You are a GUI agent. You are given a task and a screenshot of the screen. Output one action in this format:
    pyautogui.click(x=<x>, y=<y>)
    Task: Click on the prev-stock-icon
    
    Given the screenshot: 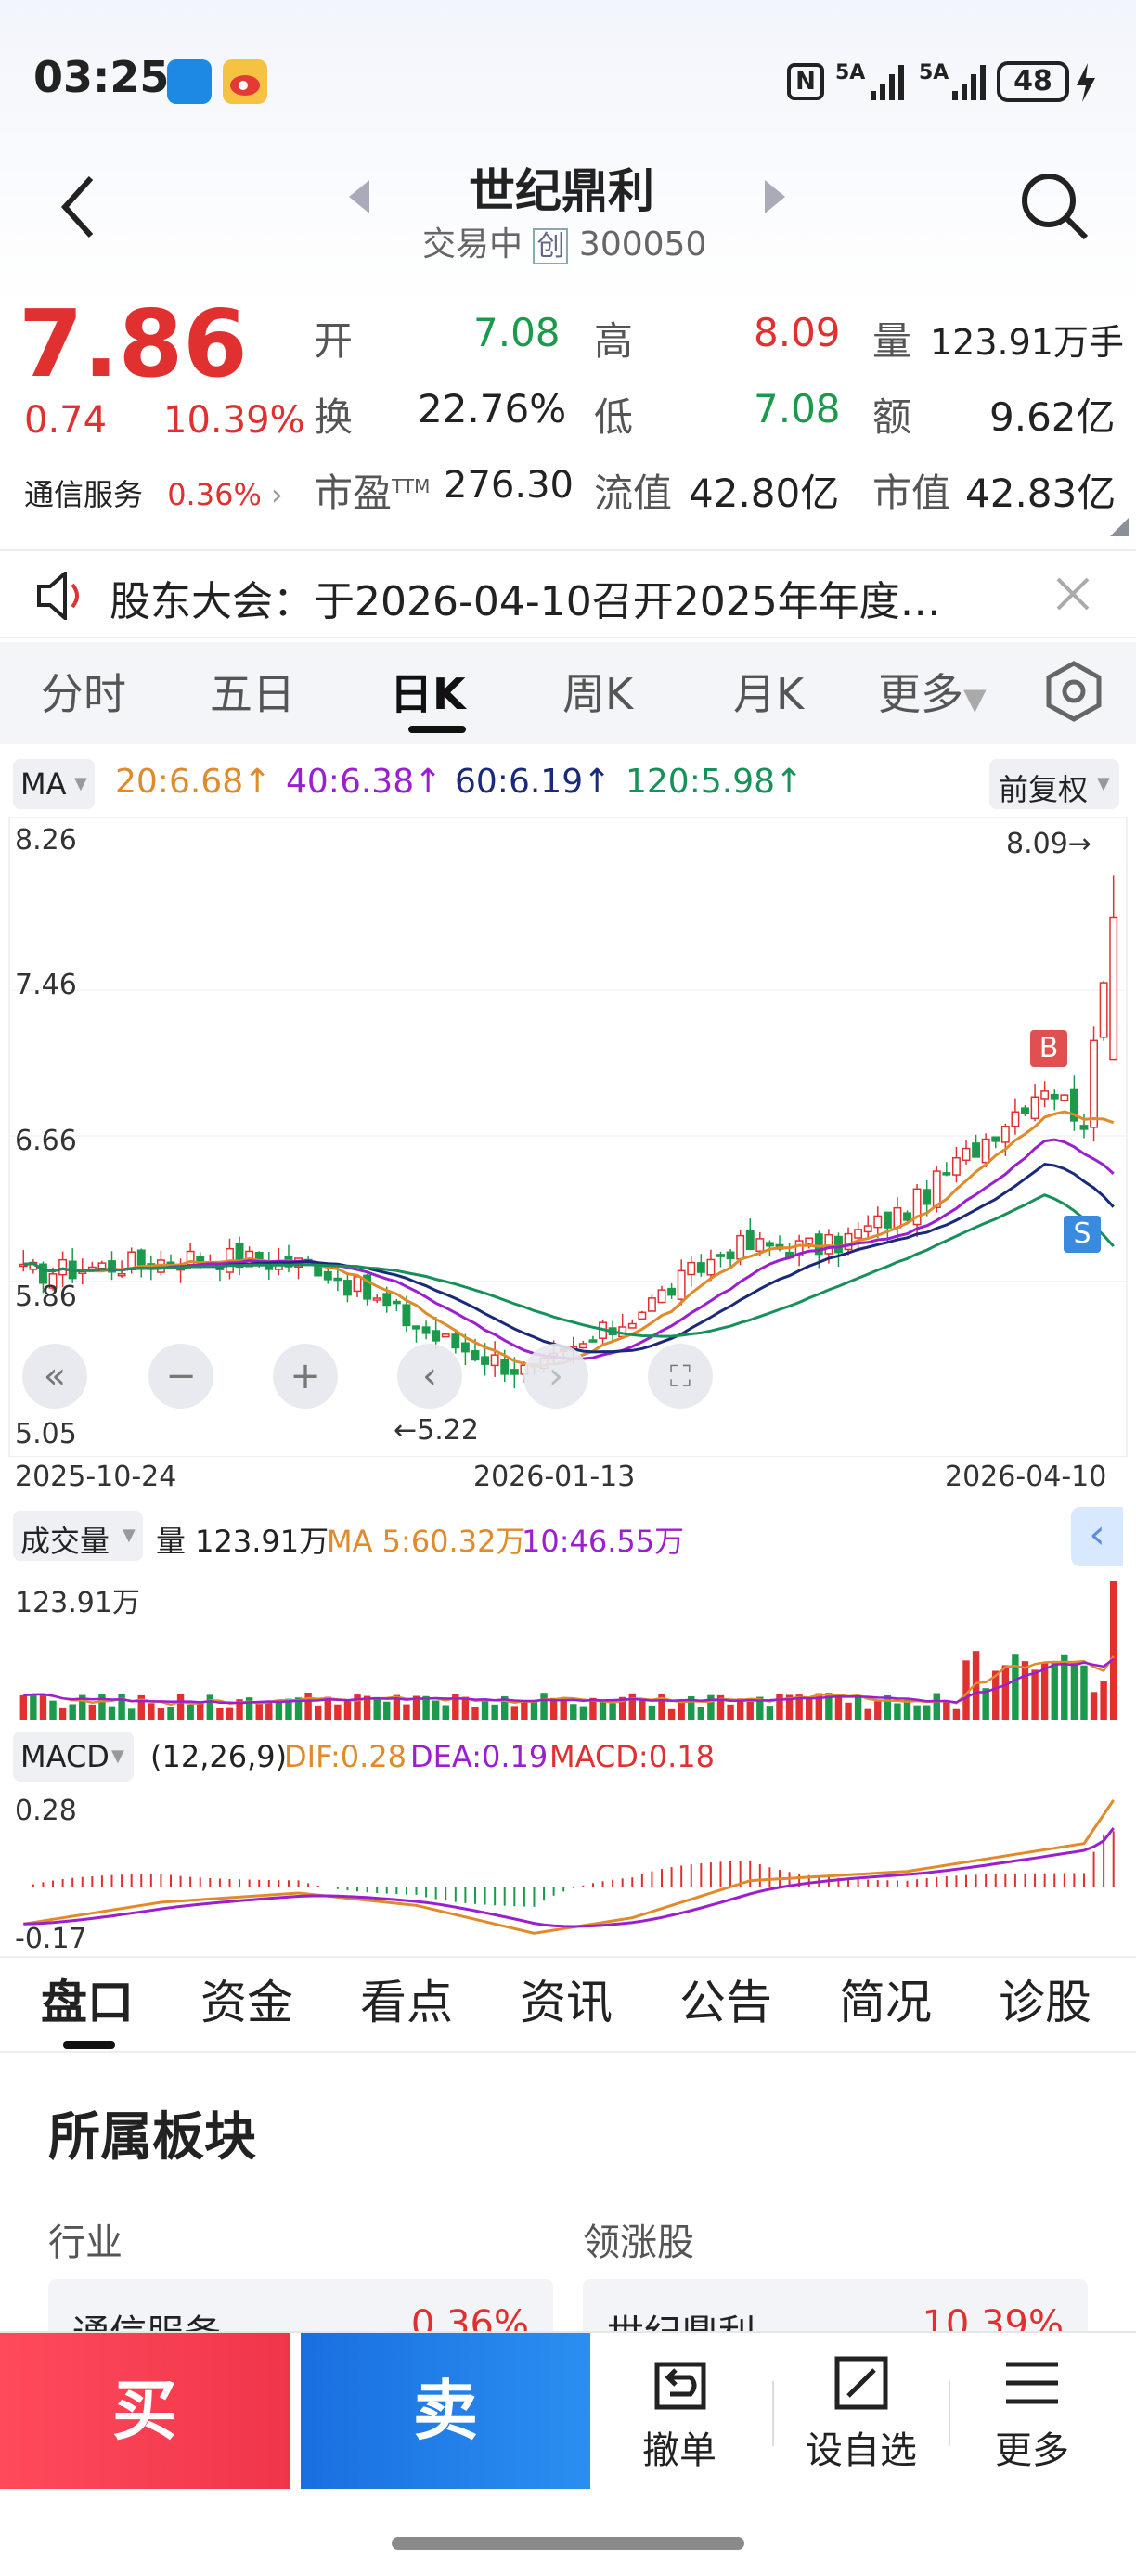 What is the action you would take?
    pyautogui.click(x=360, y=196)
    